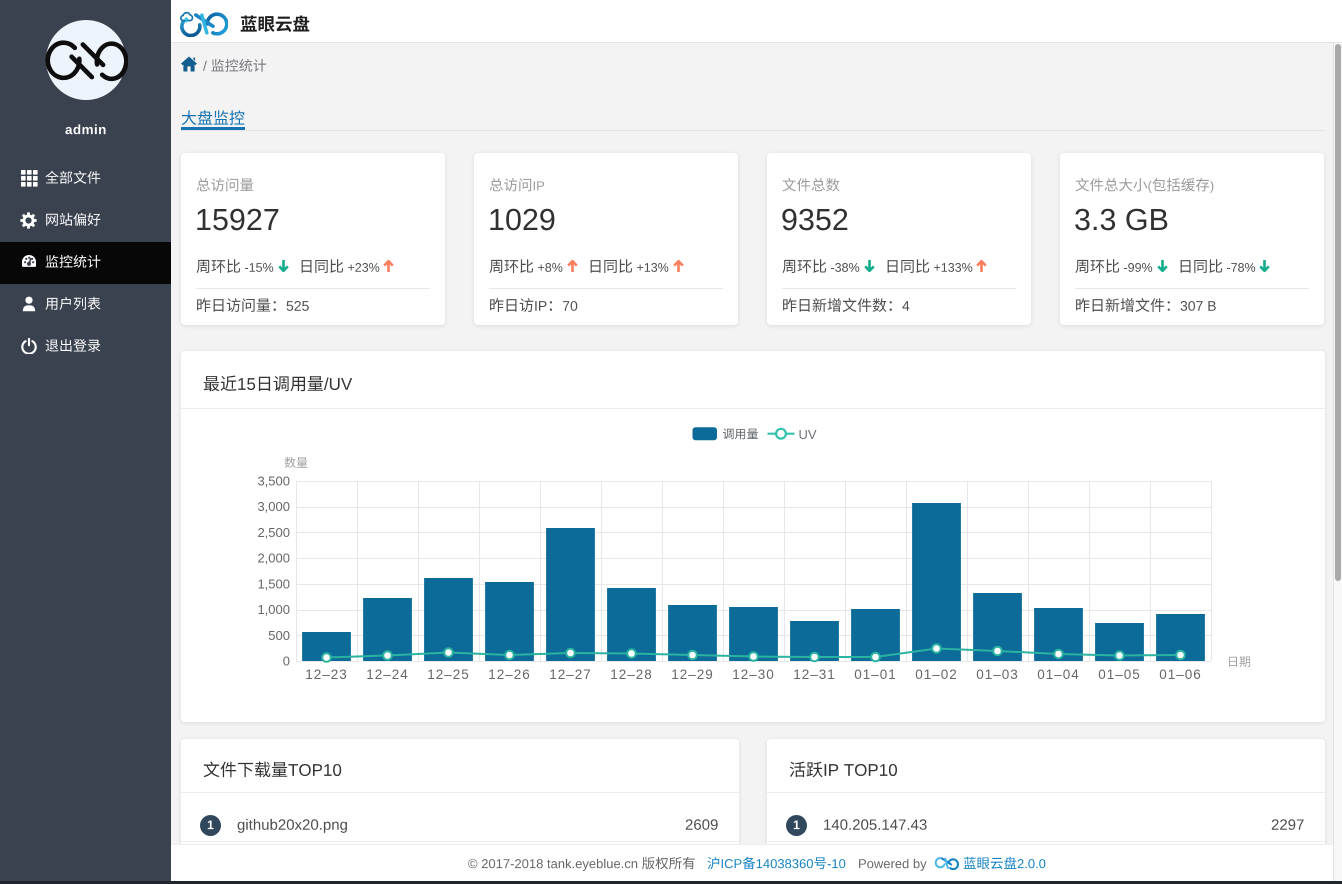 The height and width of the screenshot is (884, 1342). I want to click on svg-text: 01–06, so click(1180, 674).